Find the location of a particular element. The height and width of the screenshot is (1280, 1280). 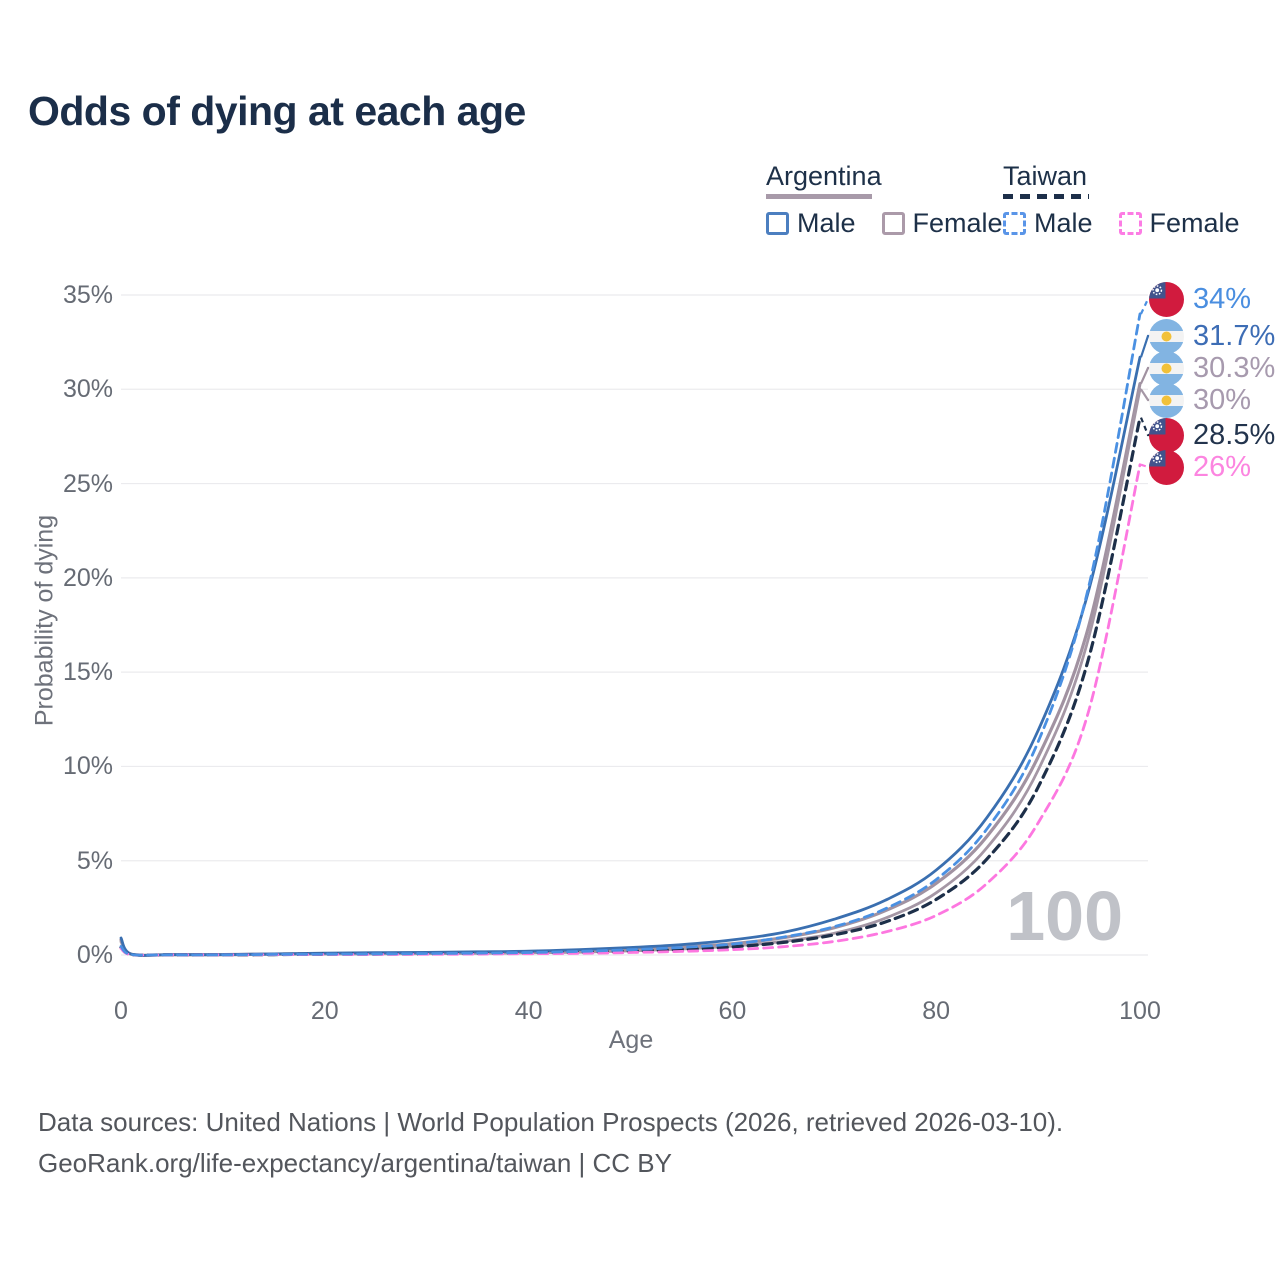

x-tick-label: 40 is located at coordinates (528, 1011).